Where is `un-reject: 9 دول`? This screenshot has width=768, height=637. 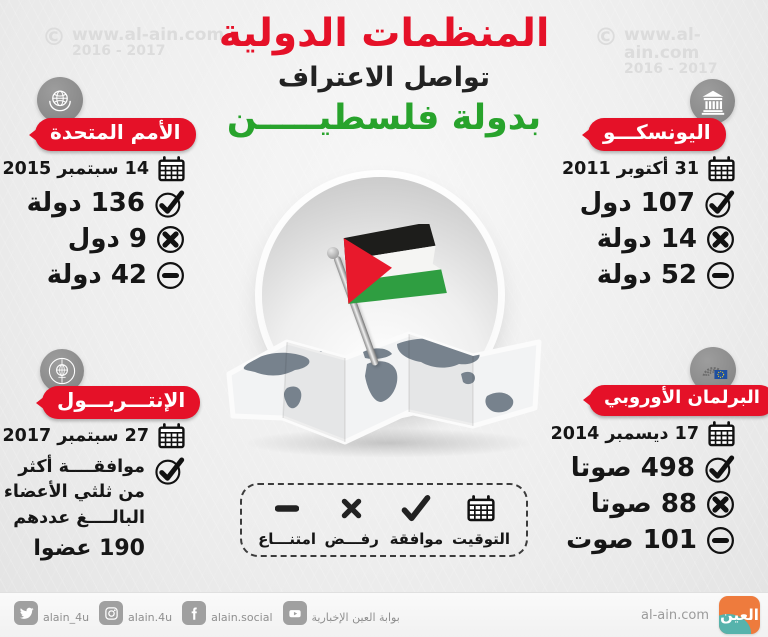
un-reject: 9 دول is located at coordinates (107, 239).